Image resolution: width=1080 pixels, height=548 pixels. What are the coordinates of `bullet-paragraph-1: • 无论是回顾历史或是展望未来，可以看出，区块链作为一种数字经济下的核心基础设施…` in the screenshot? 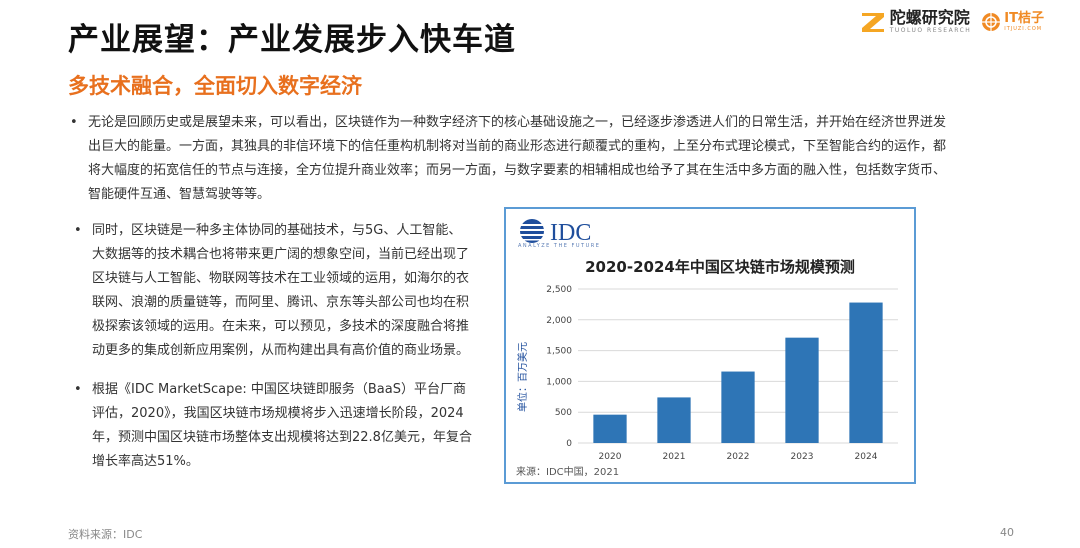 It's located at (510, 159).